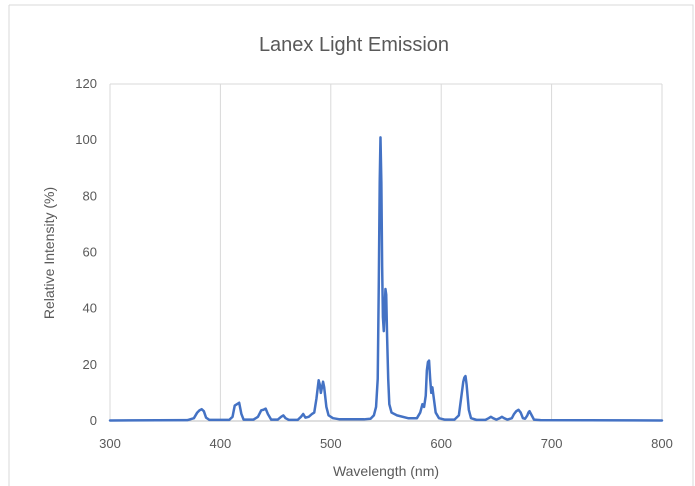  What do you see at coordinates (90, 308) in the screenshot?
I see `y-tick-label: 40` at bounding box center [90, 308].